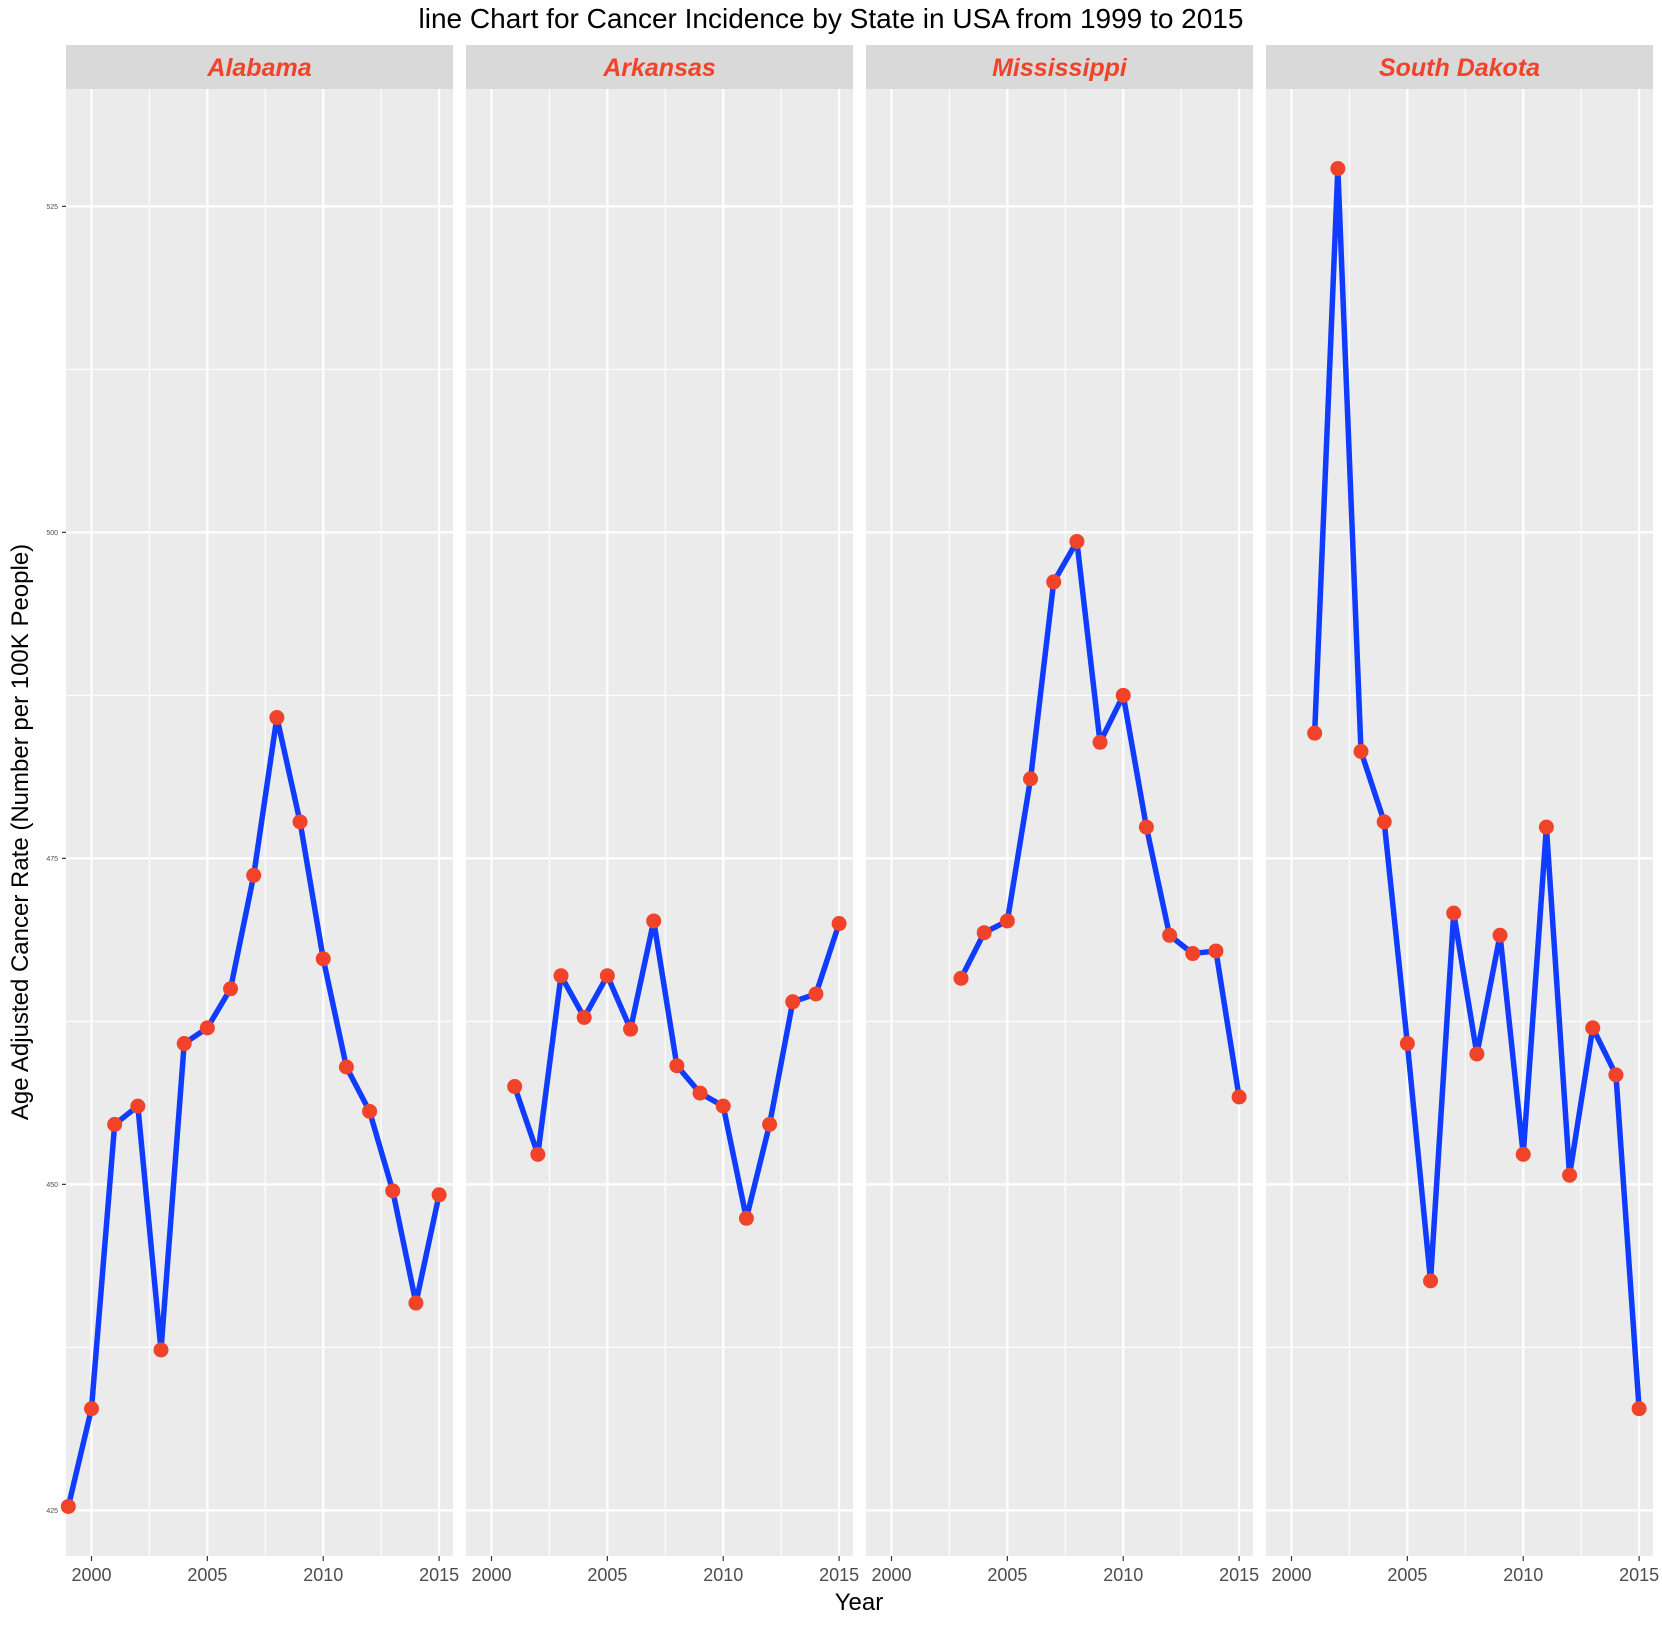  Describe the element at coordinates (52, 859) in the screenshot. I see `y-tick-label: 475` at that location.